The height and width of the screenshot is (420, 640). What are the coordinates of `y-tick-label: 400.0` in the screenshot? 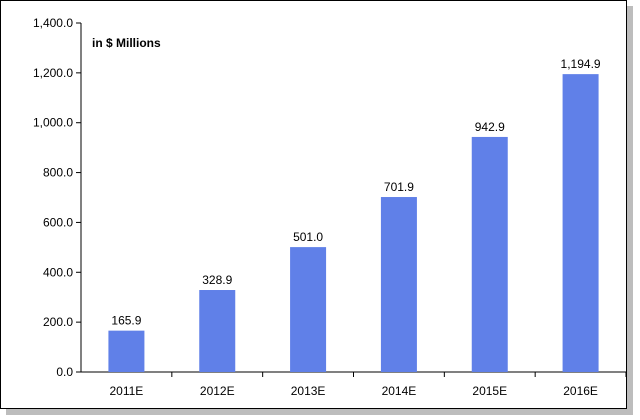 It's located at (58, 272).